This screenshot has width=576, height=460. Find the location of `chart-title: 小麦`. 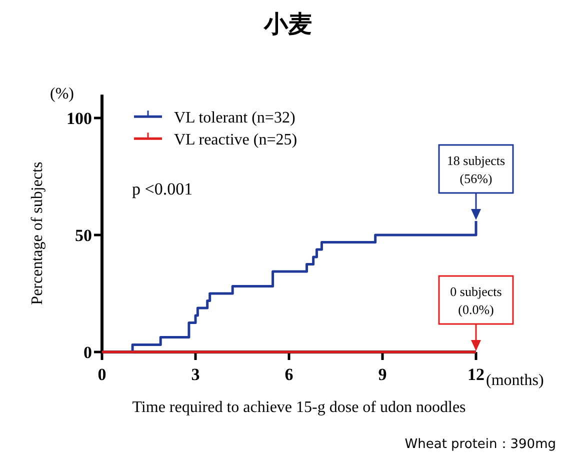

chart-title: 小麦 is located at coordinates (287, 24).